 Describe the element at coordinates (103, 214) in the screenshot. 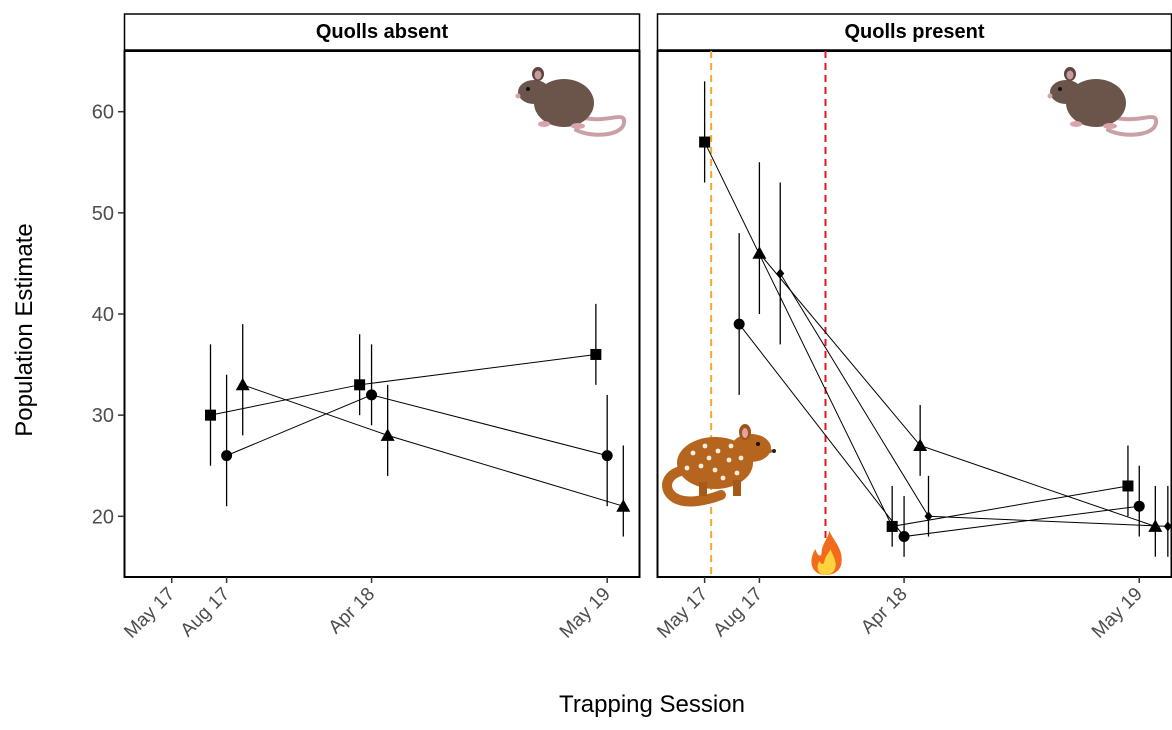

I see `y-tick-label: 50` at that location.